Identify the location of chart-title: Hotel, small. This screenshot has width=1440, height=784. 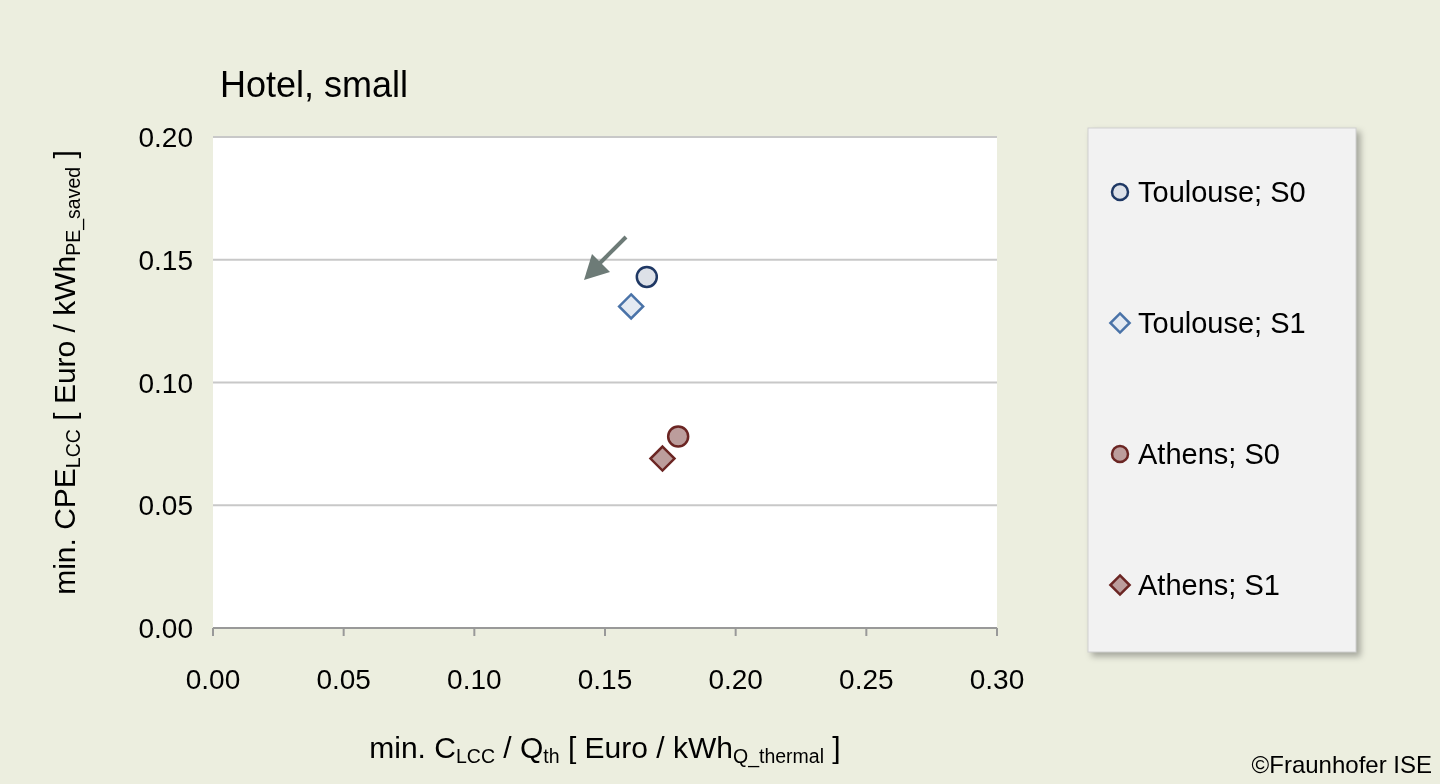
(314, 84).